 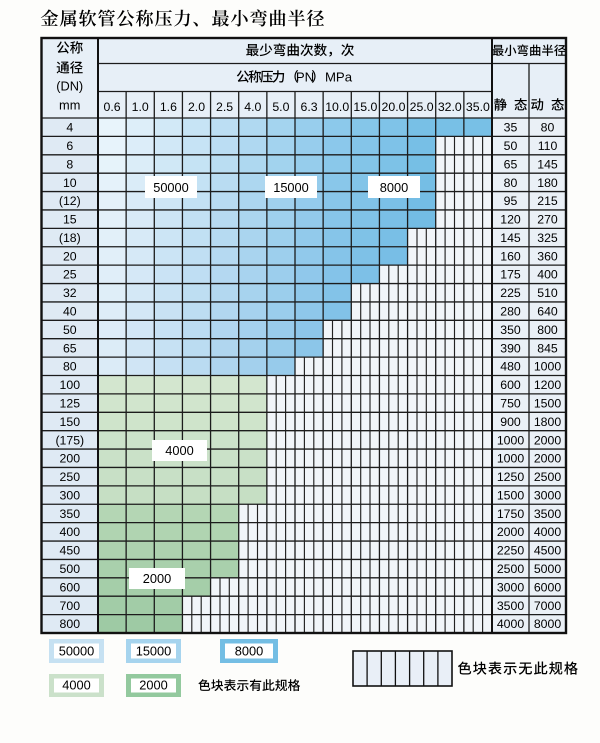 I want to click on svg-text: 280, so click(x=510, y=312).